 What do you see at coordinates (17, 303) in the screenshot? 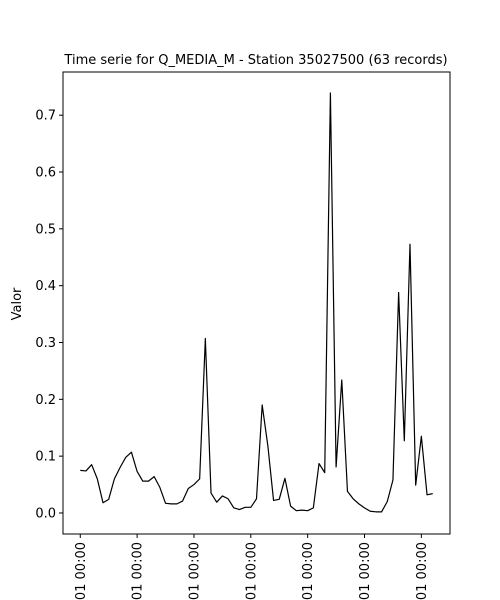
I see `y-axis-label: Valor` at bounding box center [17, 303].